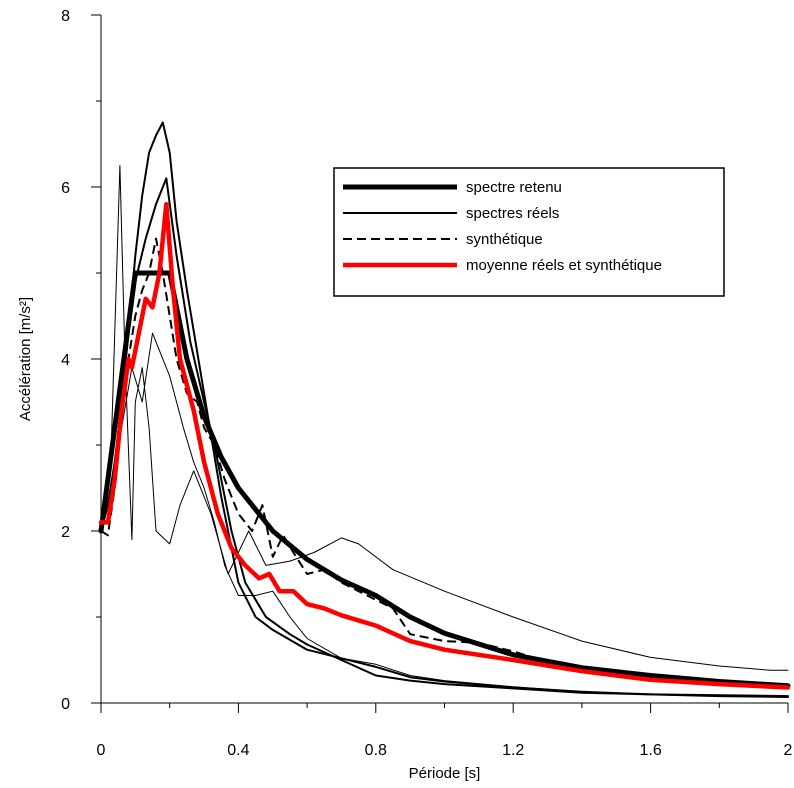 The image size is (794, 788). I want to click on x-tick-label: 1.2, so click(513, 750).